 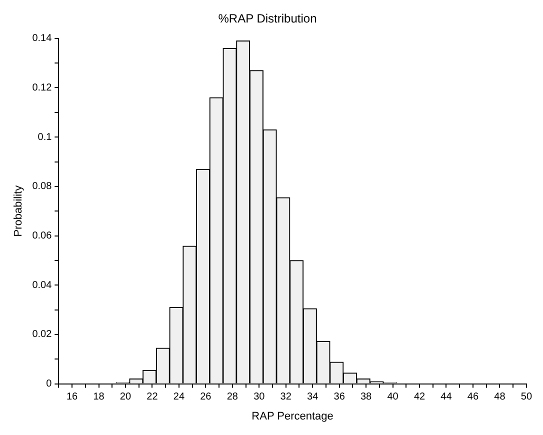 I want to click on x-tick-label: 40, so click(x=393, y=397).